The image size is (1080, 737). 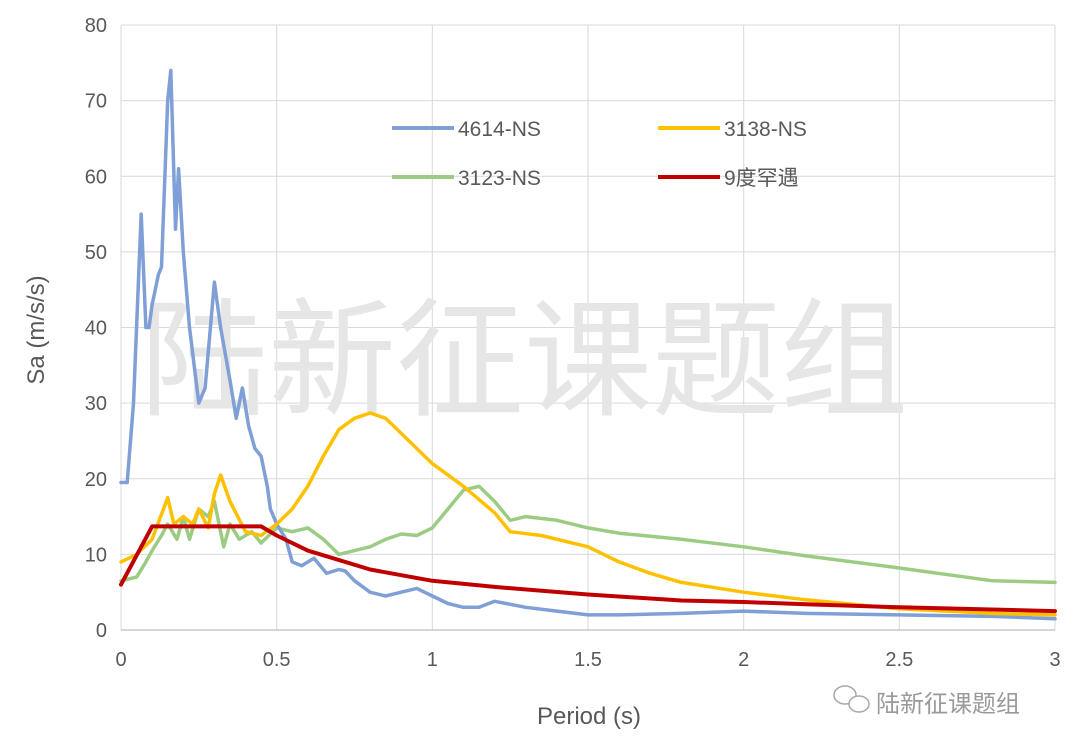 What do you see at coordinates (899, 660) in the screenshot?
I see `x-tick-label: 2.5` at bounding box center [899, 660].